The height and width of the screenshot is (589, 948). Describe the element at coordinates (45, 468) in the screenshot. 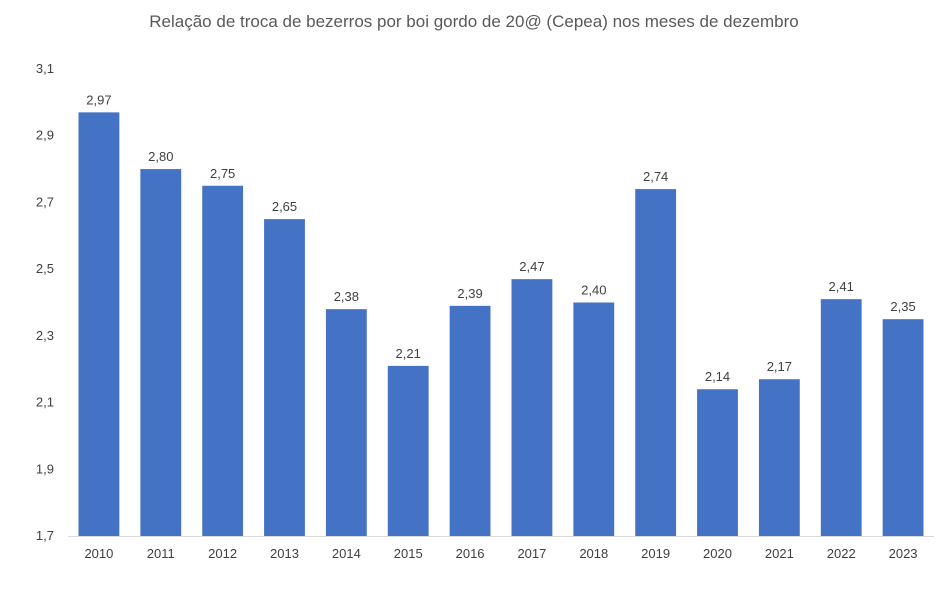

I see `y-tick-label: 1,9` at that location.